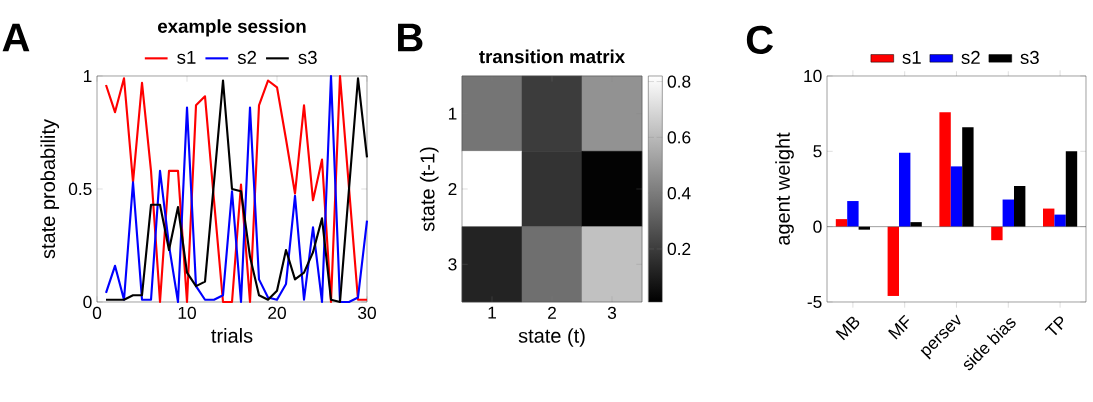 Image resolution: width=1093 pixels, height=402 pixels. Describe the element at coordinates (814, 302) in the screenshot. I see `y-tick-label: -5` at that location.